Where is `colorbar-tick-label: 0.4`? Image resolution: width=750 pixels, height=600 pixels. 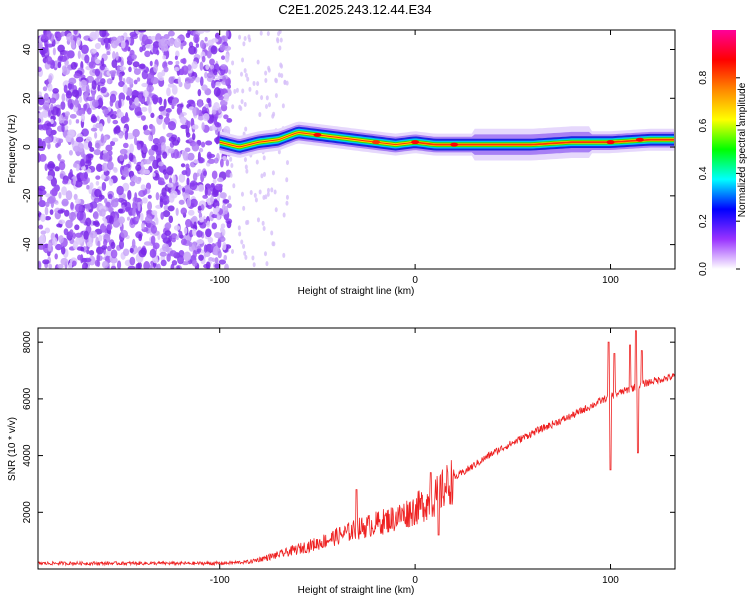 colorbar-tick-label: 0.4 is located at coordinates (703, 173).